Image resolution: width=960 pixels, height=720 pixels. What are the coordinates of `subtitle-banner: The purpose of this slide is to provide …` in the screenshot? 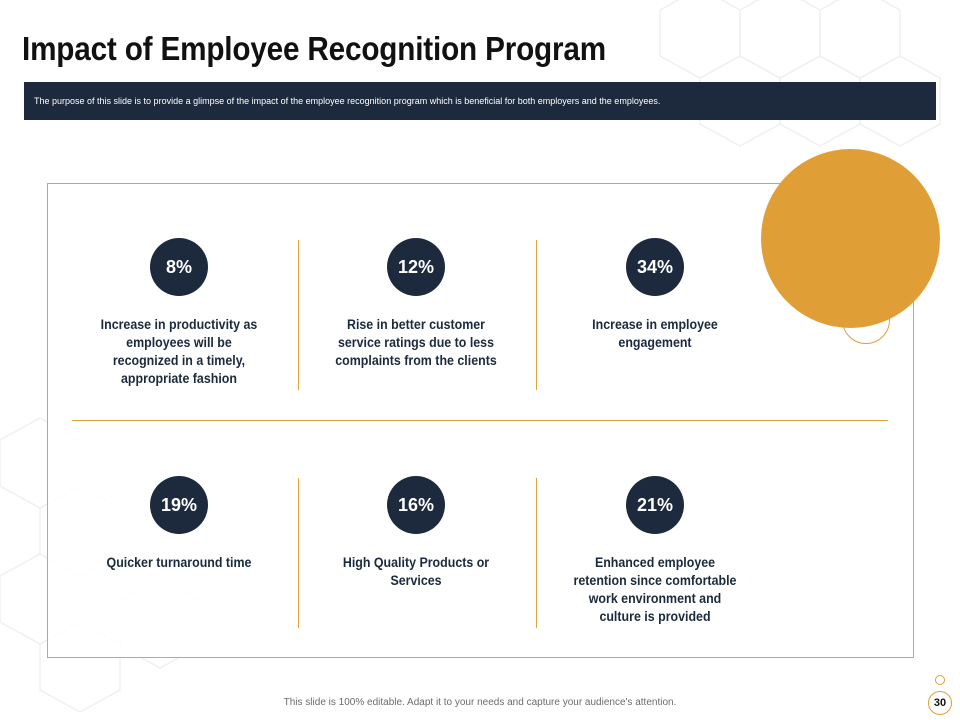 It's located at (480, 101).